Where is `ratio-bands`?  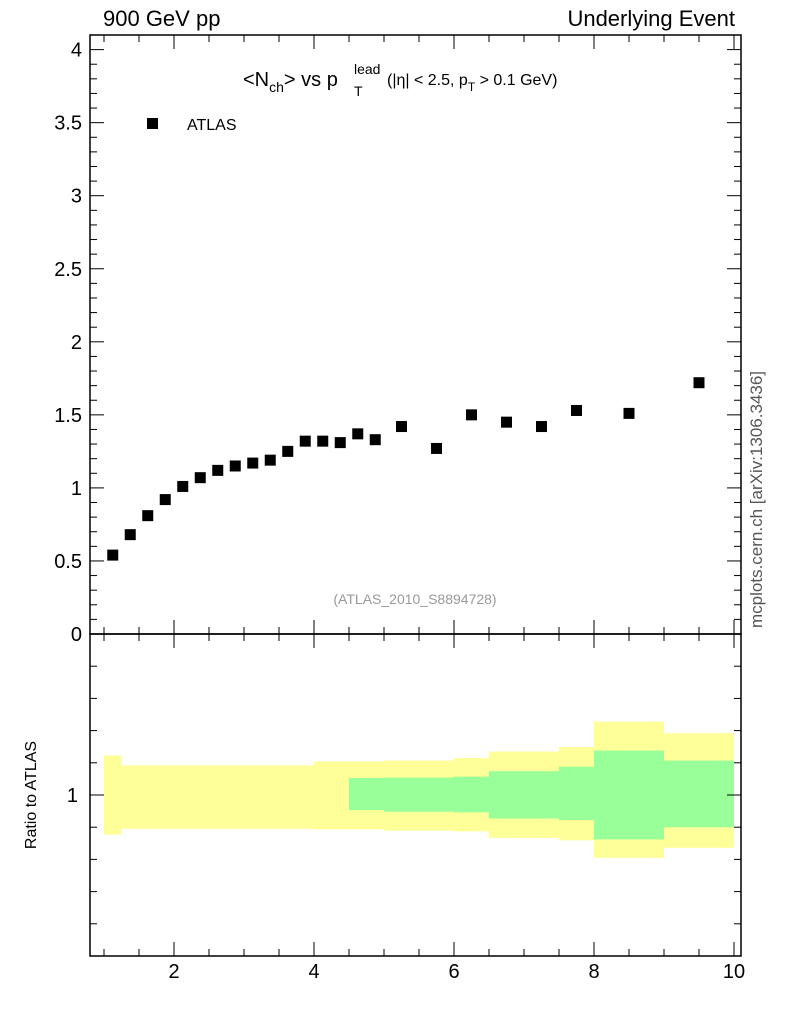
ratio-bands is located at coordinates (419, 789).